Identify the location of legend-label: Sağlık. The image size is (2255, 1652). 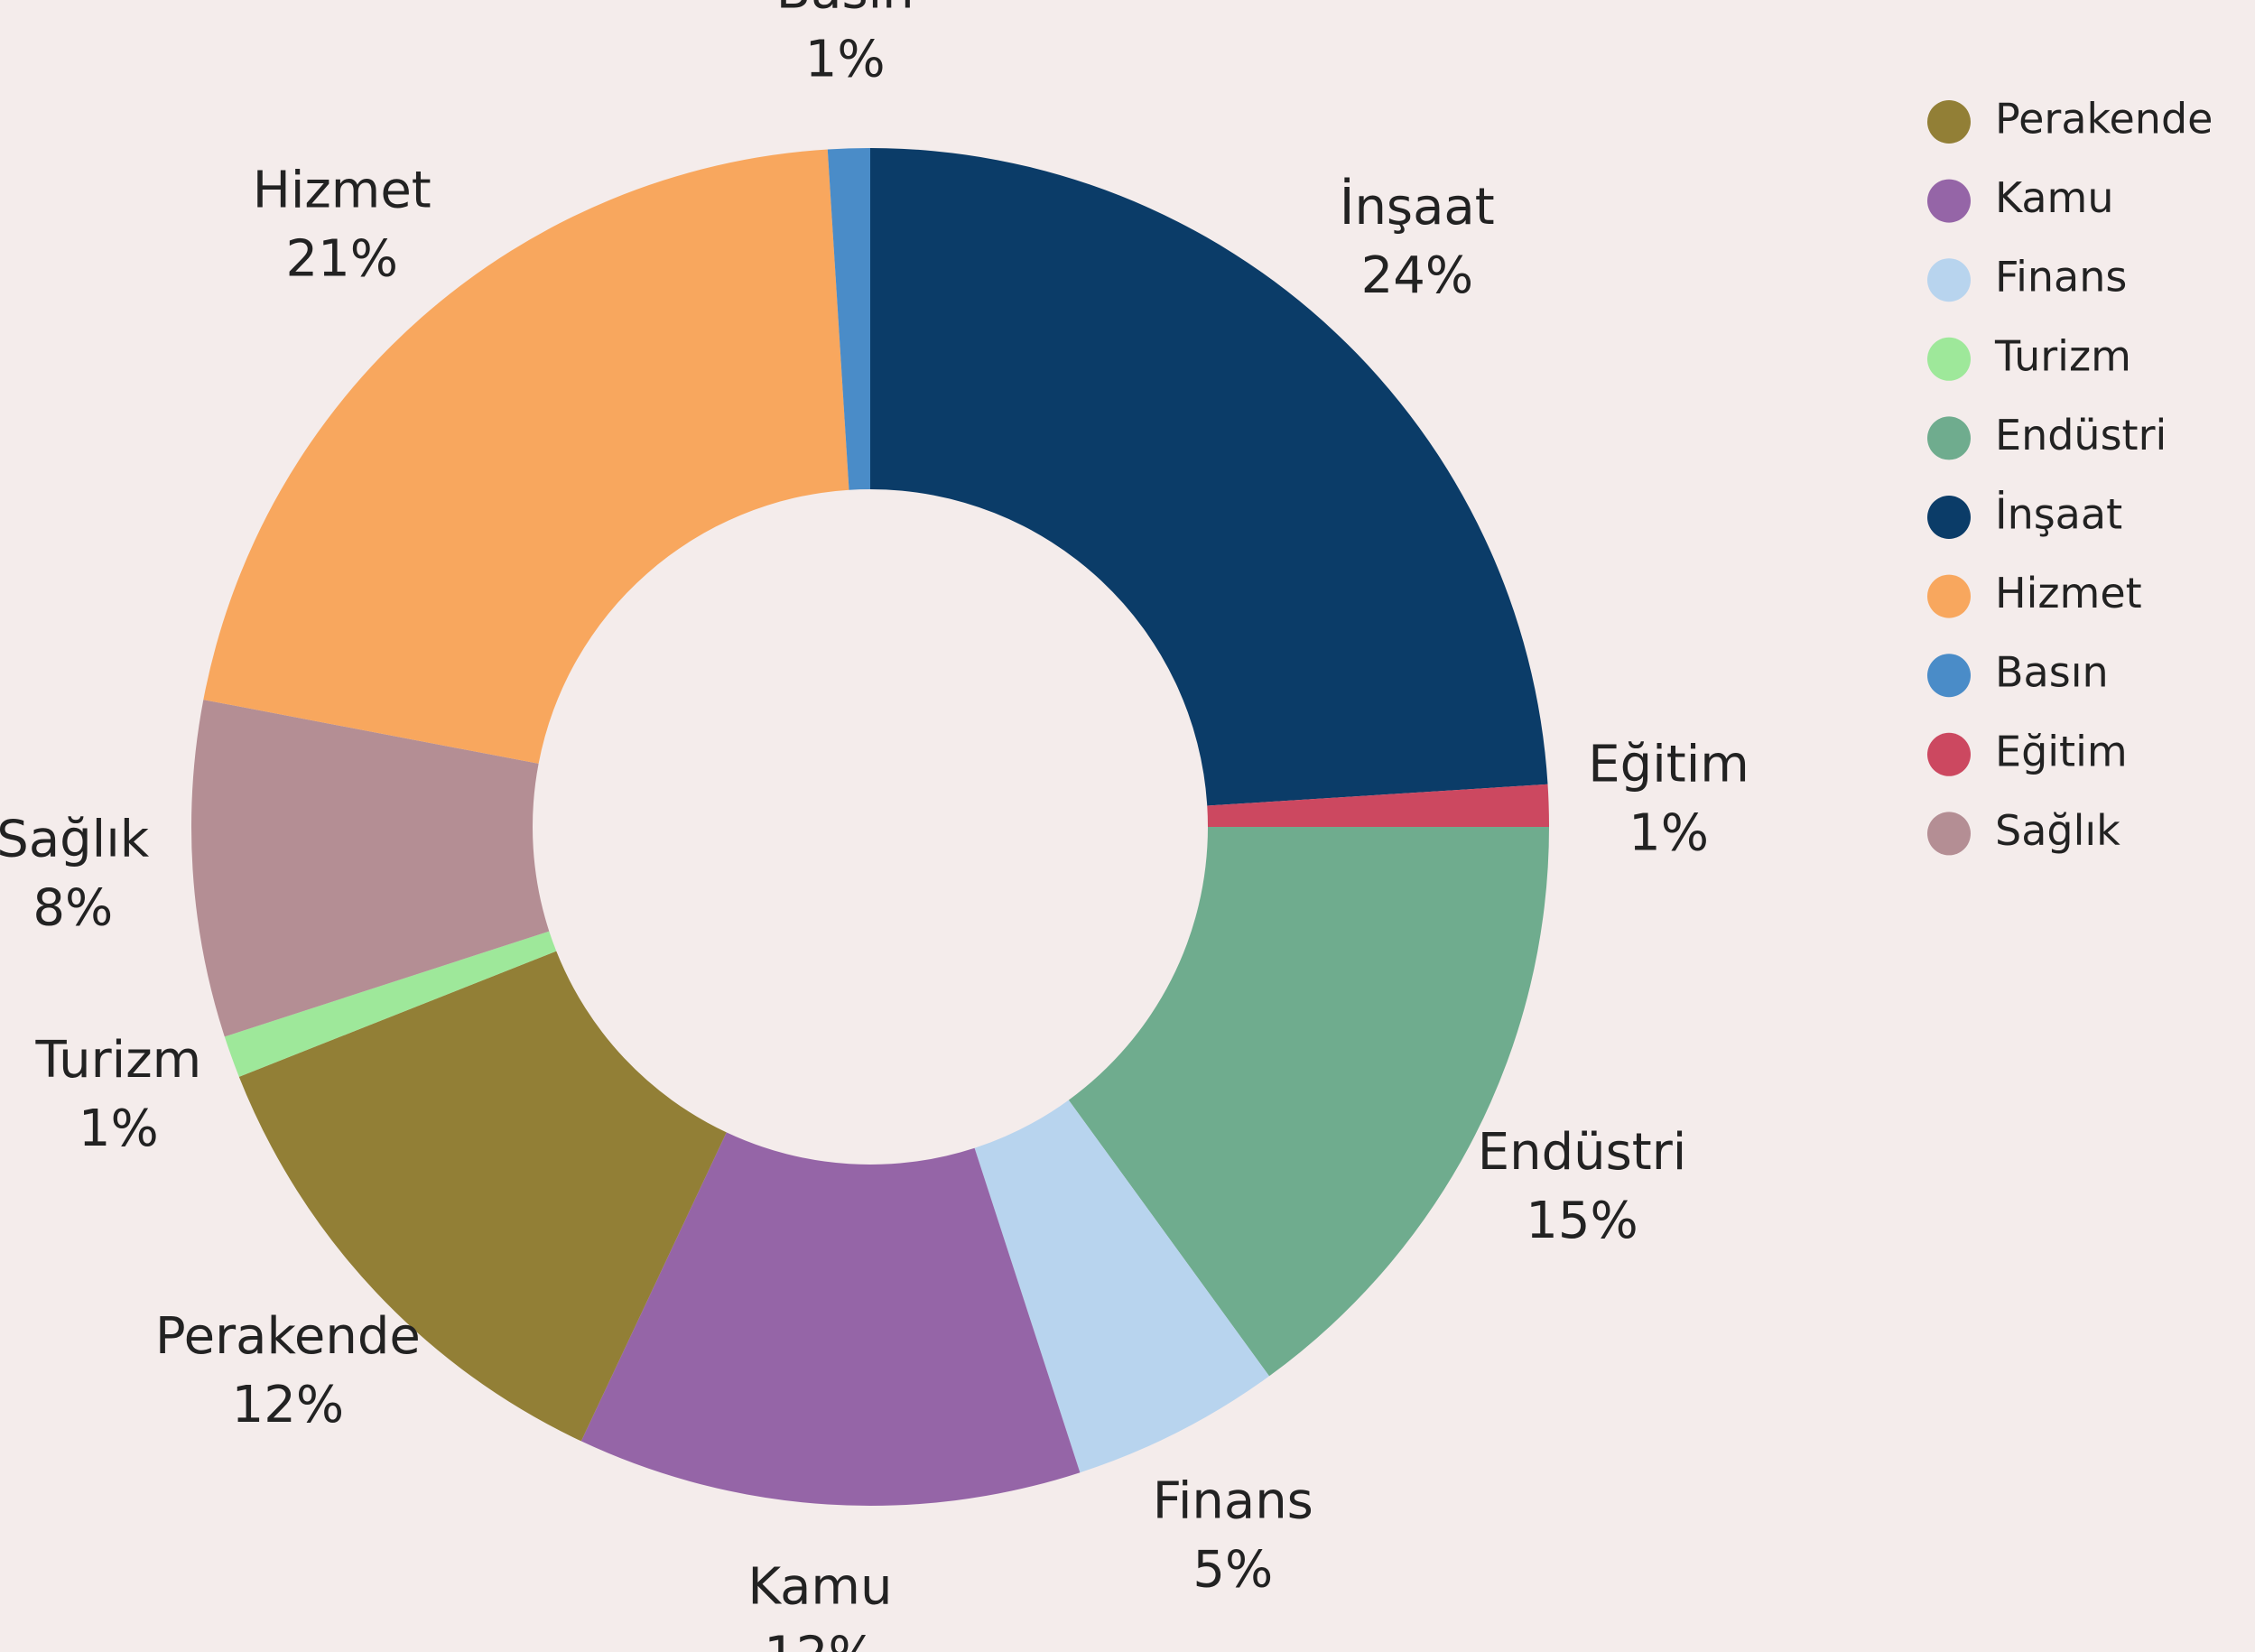
(2057, 830).